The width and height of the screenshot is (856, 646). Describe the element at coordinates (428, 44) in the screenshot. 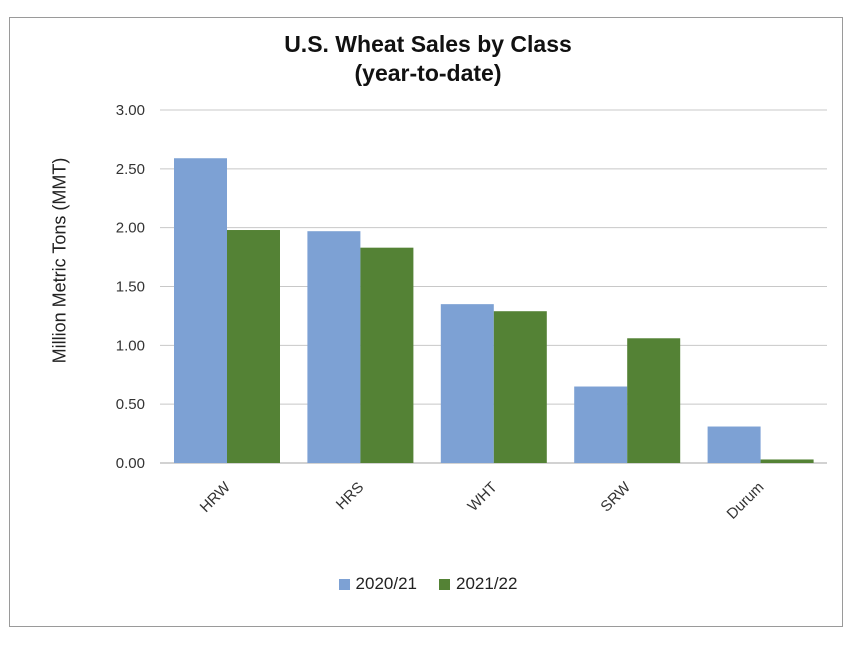

I see `chart-title-line1: U.S. Wheat Sales by Class` at that location.